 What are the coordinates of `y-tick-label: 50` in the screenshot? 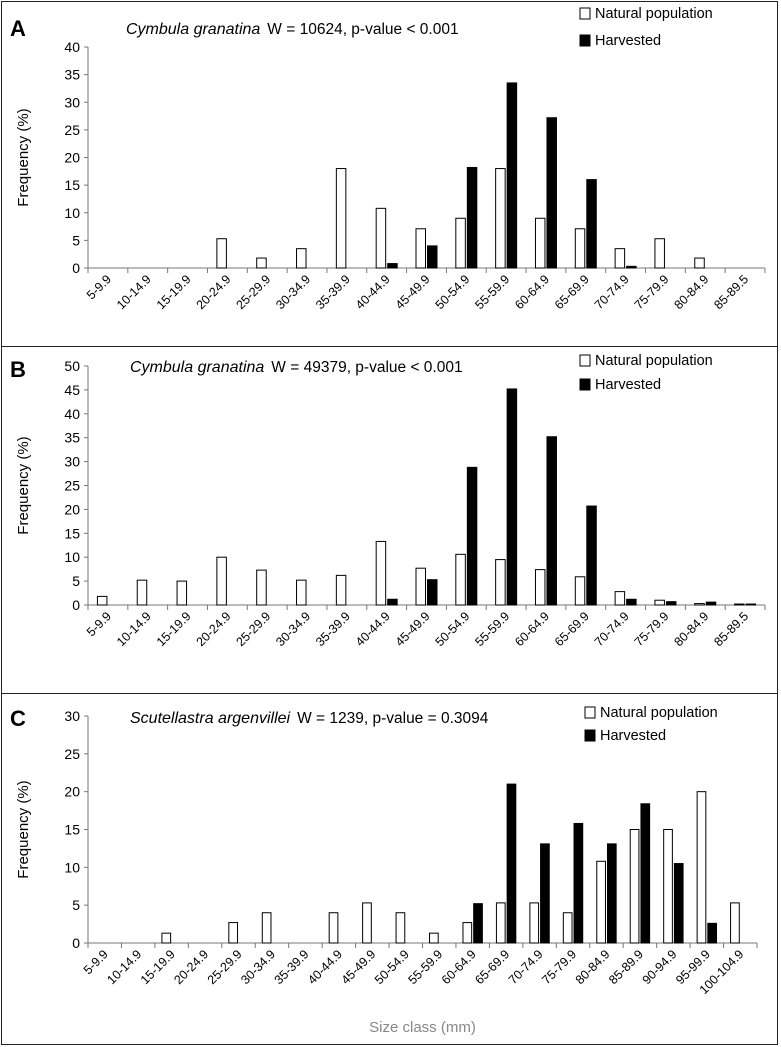 It's located at (72, 366).